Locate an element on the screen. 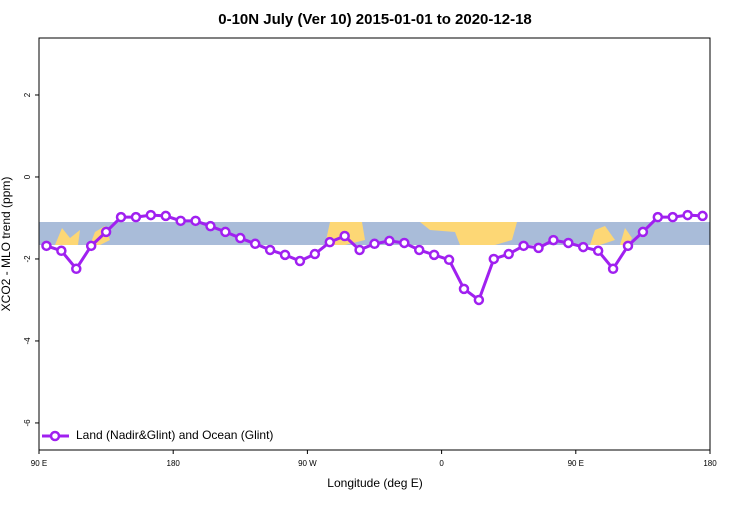 Image resolution: width=750 pixels, height=505 pixels. x-axis-label: Longitude (deg E) is located at coordinates (374, 483).